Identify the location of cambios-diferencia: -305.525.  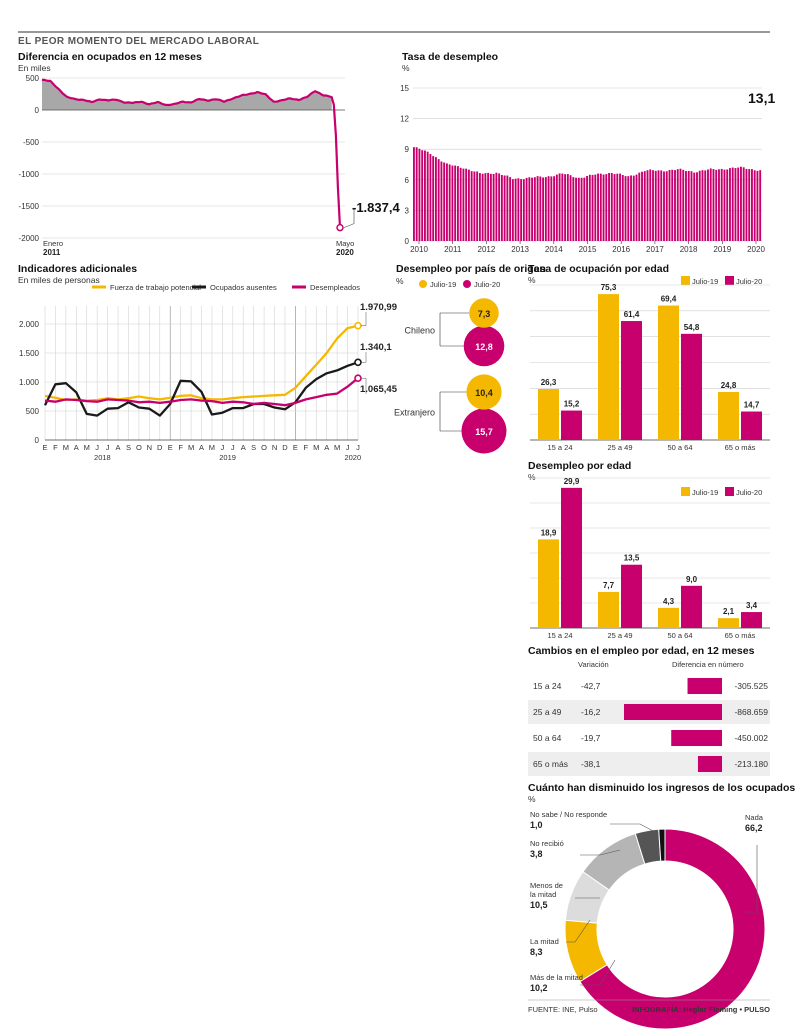
(751, 686).